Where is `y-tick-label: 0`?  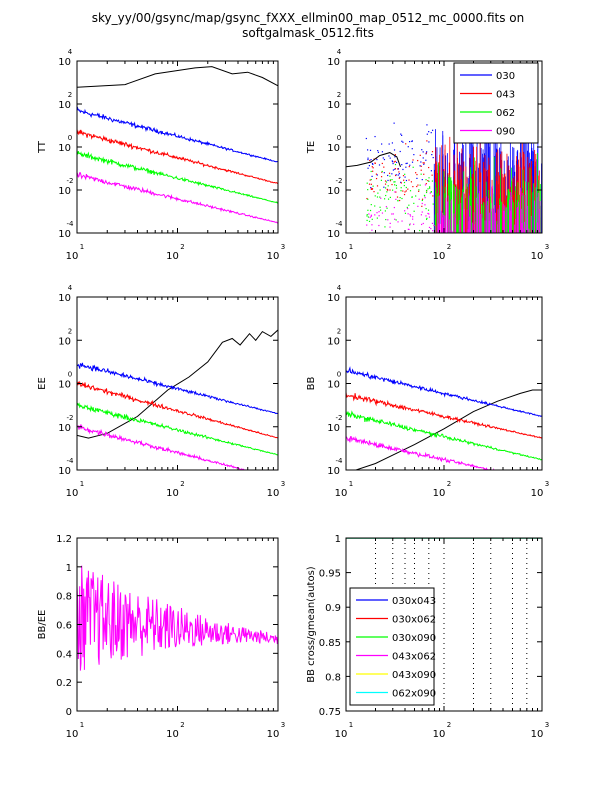 y-tick-label: 0 is located at coordinates (69, 712).